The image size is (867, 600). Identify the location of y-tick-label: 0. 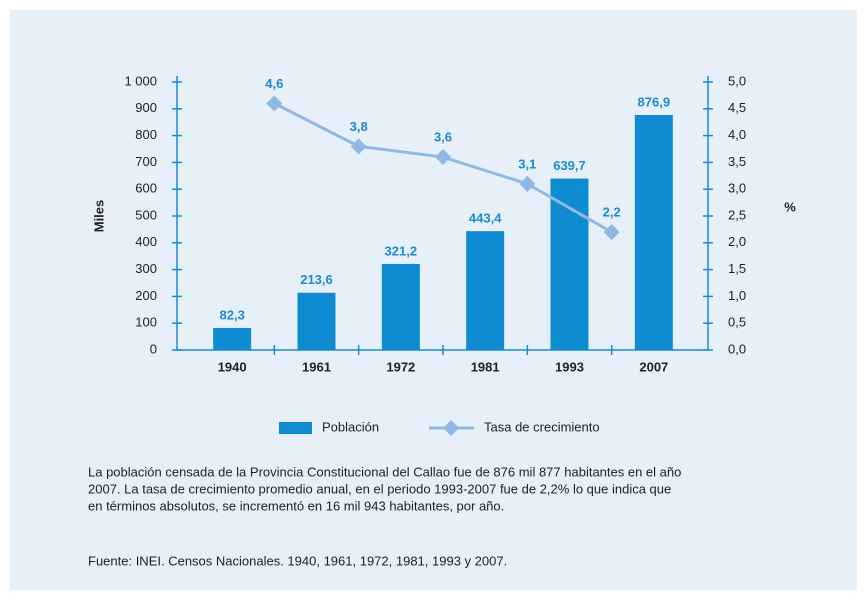
(153, 348).